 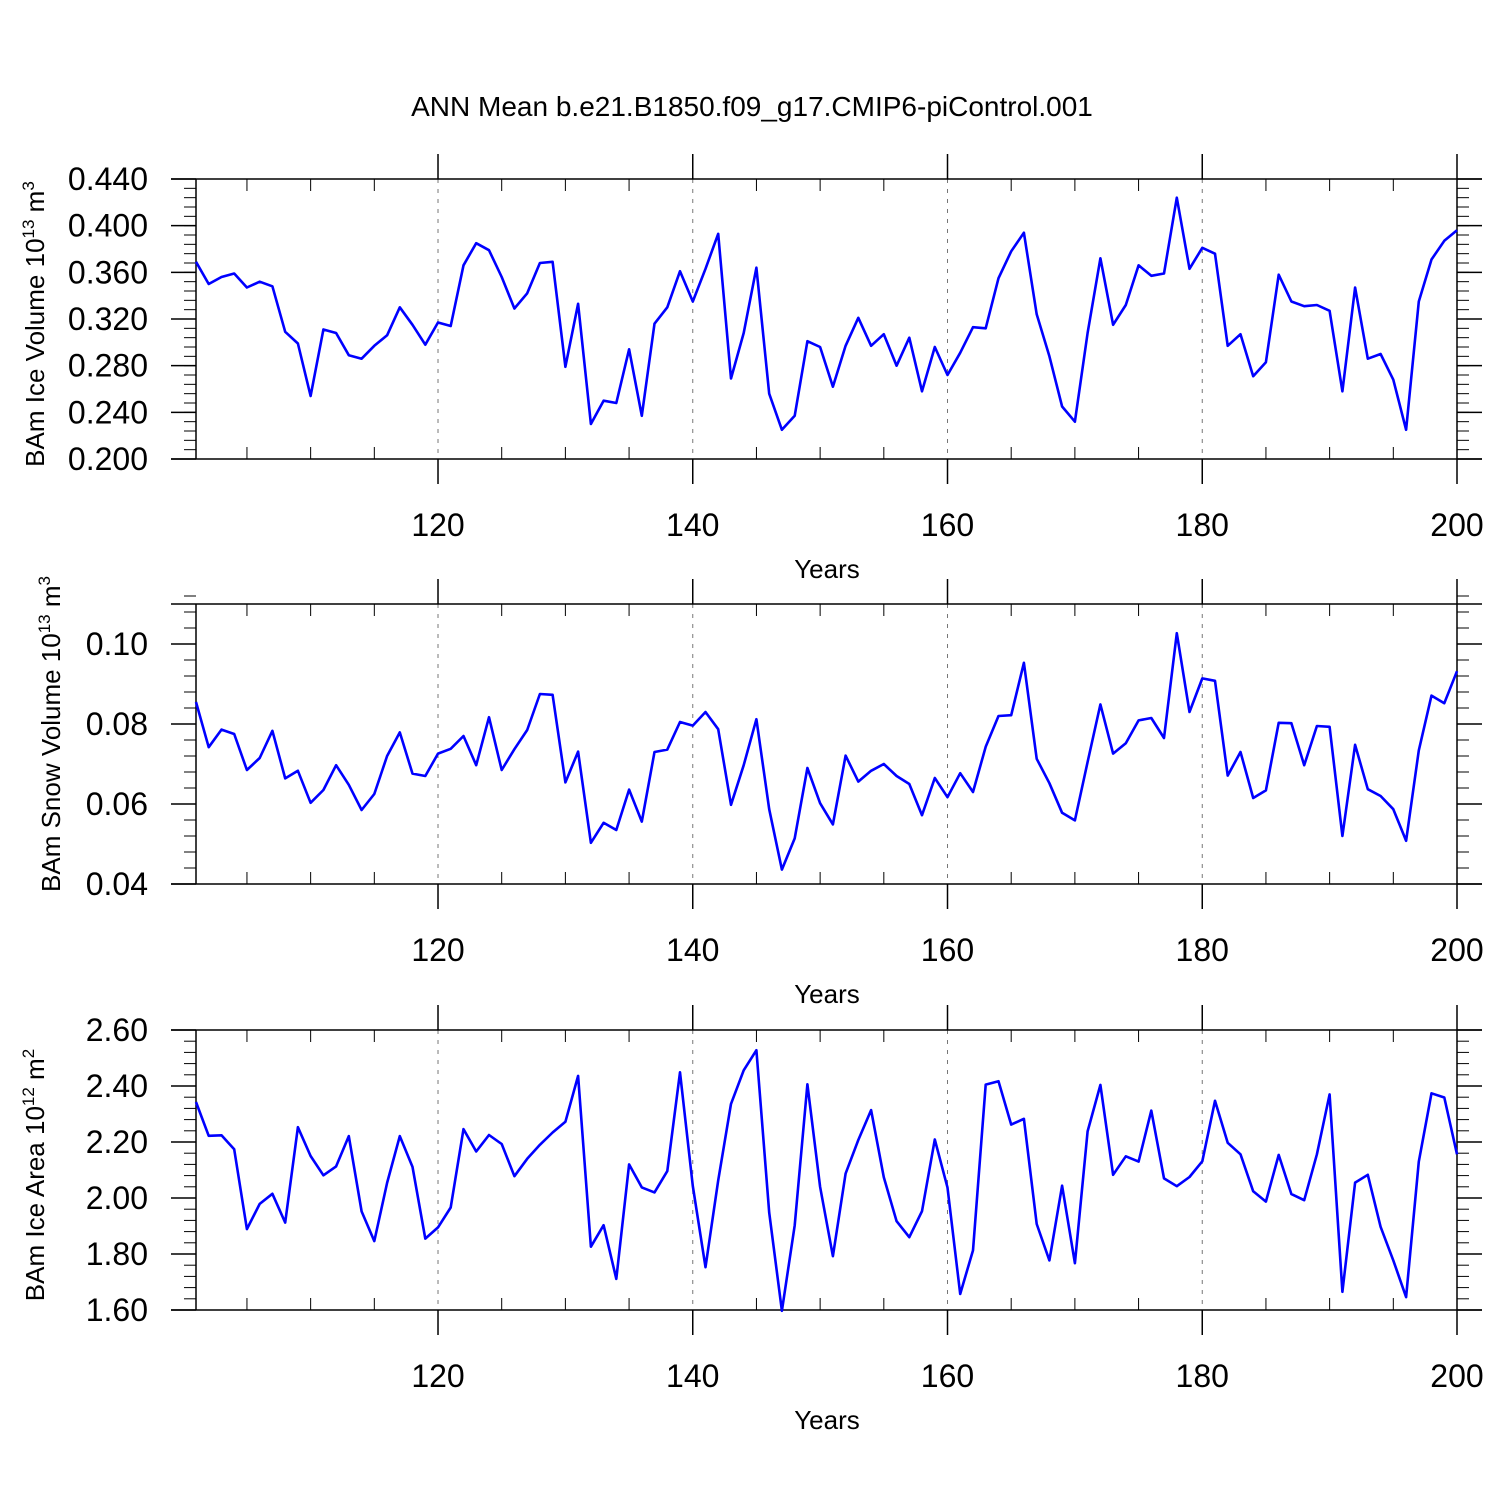 What do you see at coordinates (108, 272) in the screenshot?
I see `y-tick-label: 0.360` at bounding box center [108, 272].